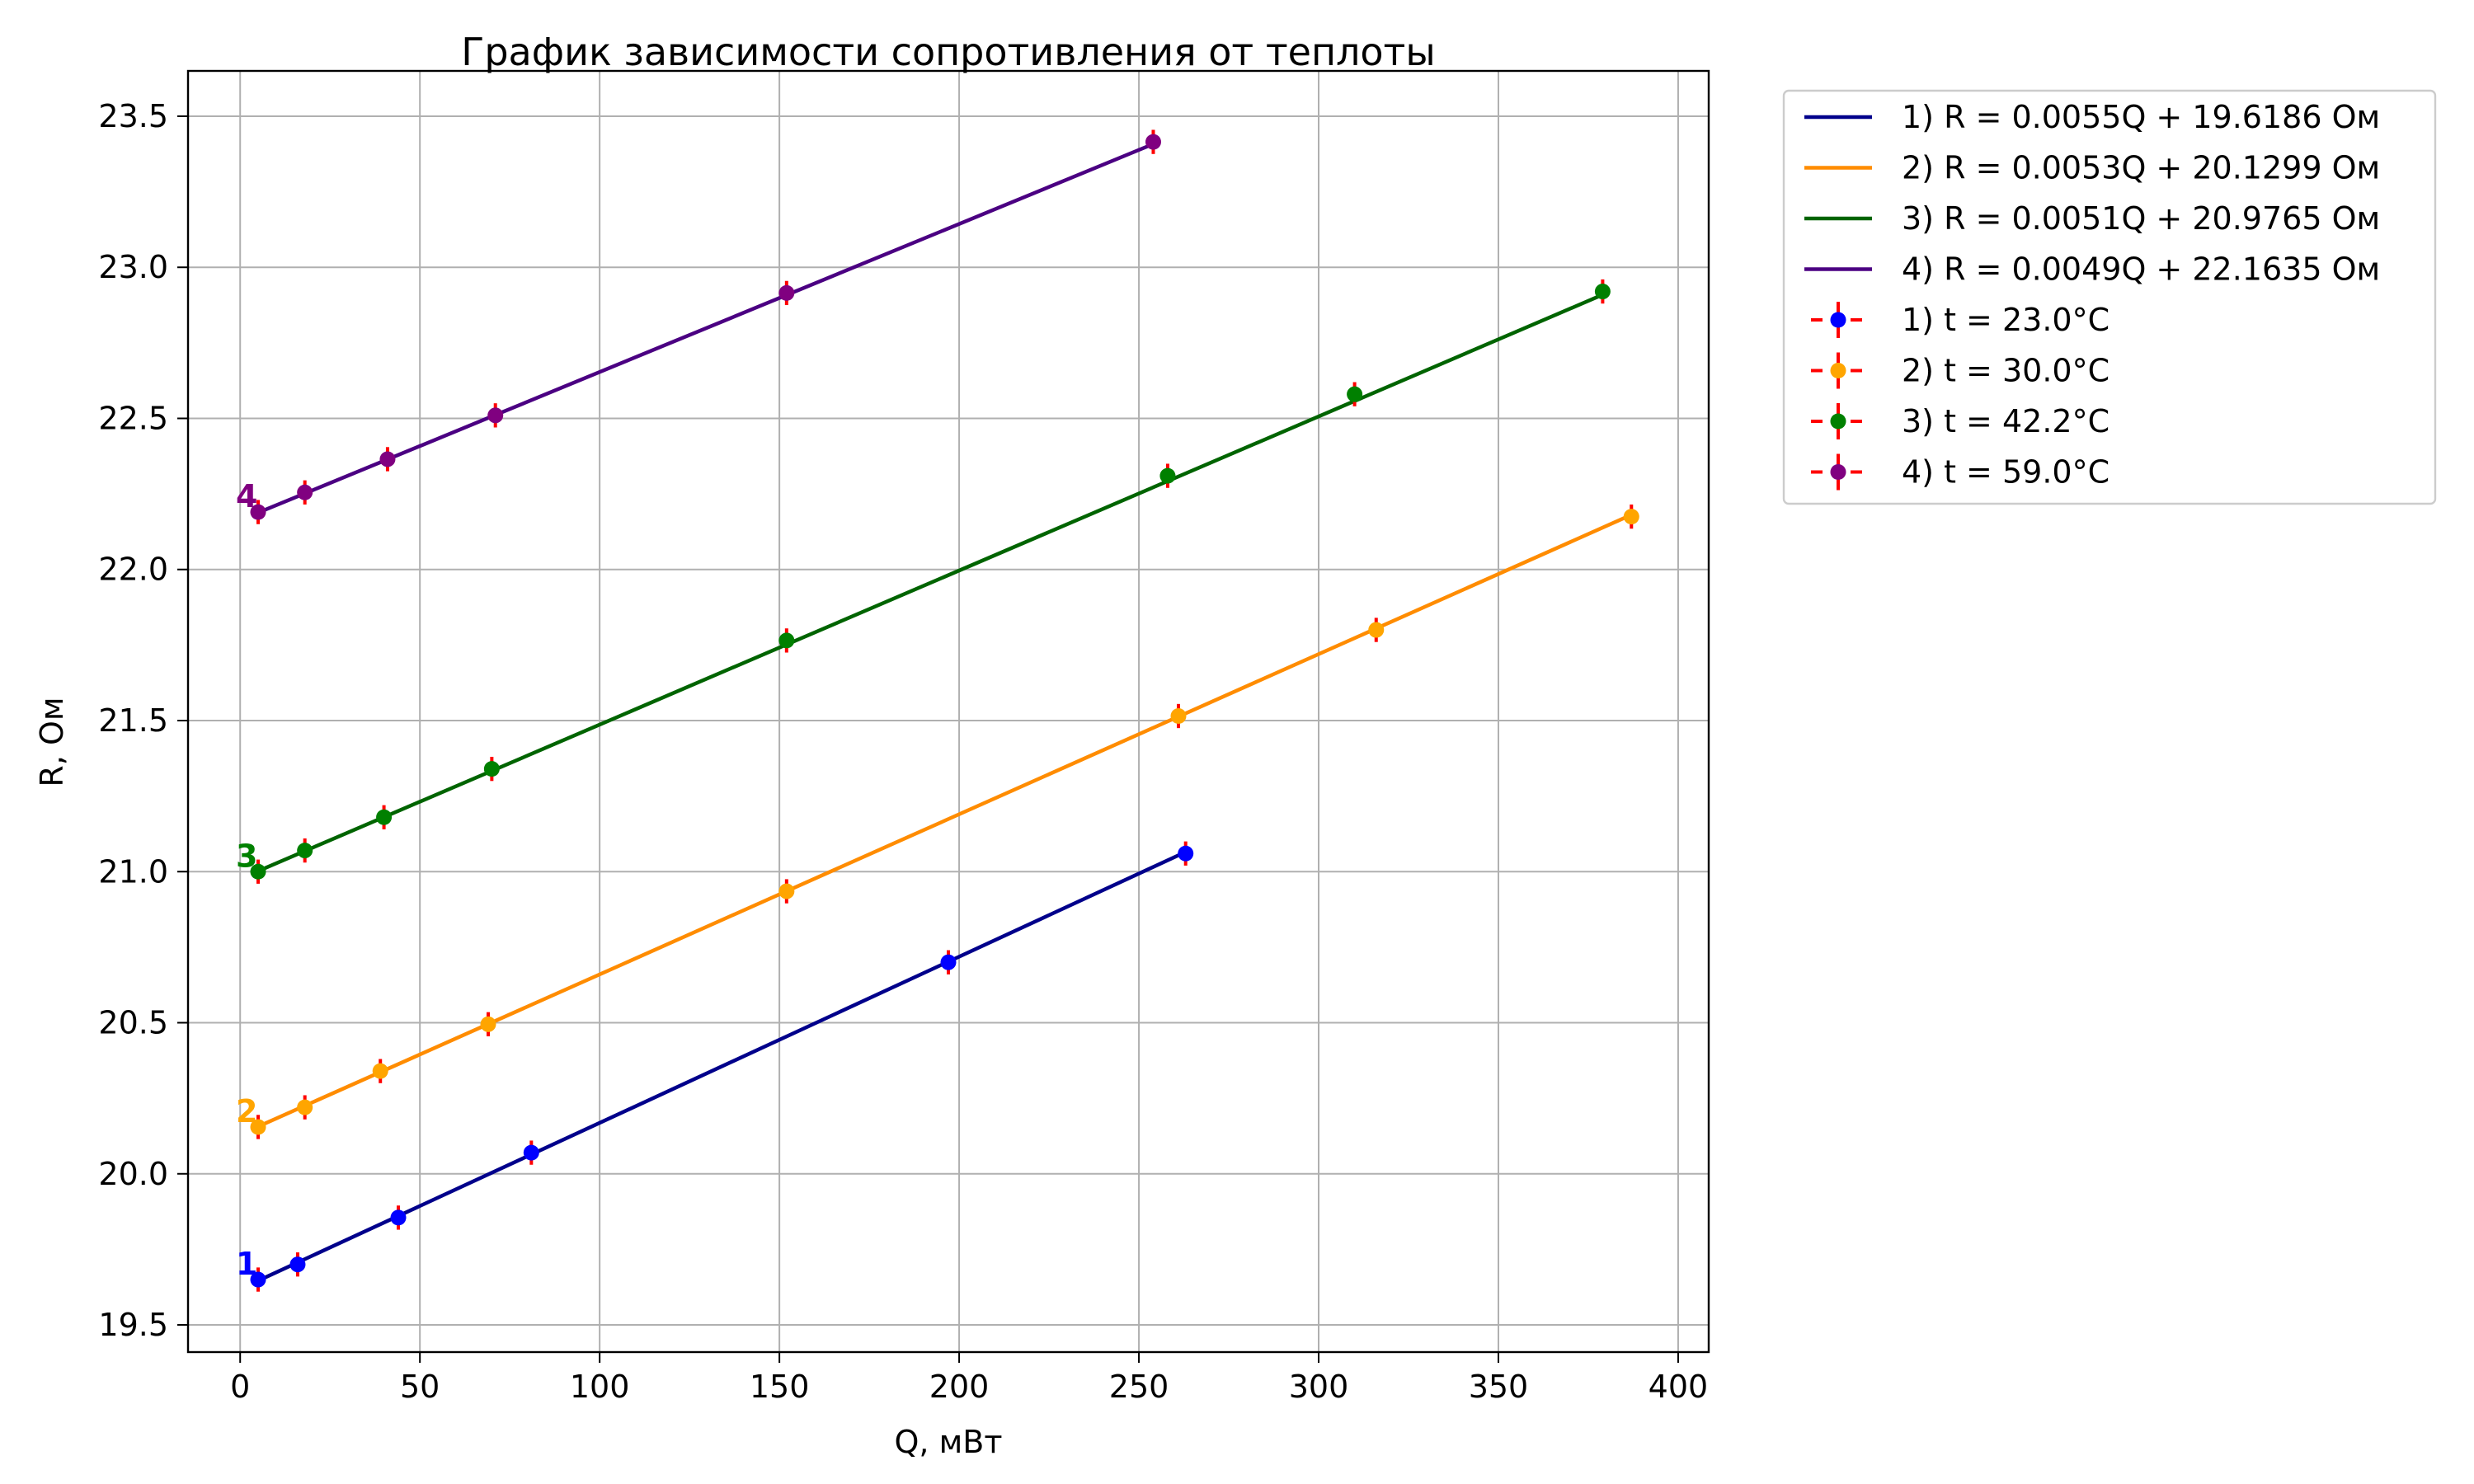 Image resolution: width=2474 pixels, height=1484 pixels. What do you see at coordinates (133, 267) in the screenshot?
I see `y-tick-label: 23.0` at bounding box center [133, 267].